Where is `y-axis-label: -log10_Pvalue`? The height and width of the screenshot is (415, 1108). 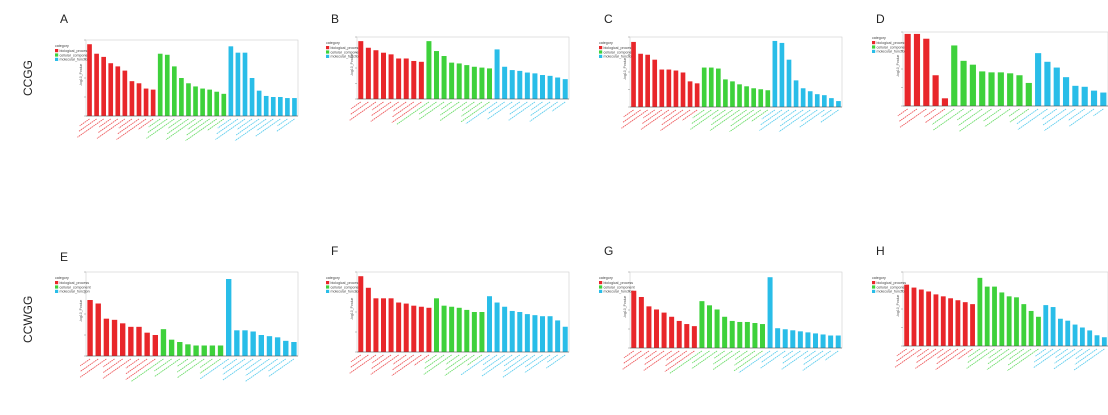 y-axis-label: -log10_Pvalue is located at coordinates (81, 311).